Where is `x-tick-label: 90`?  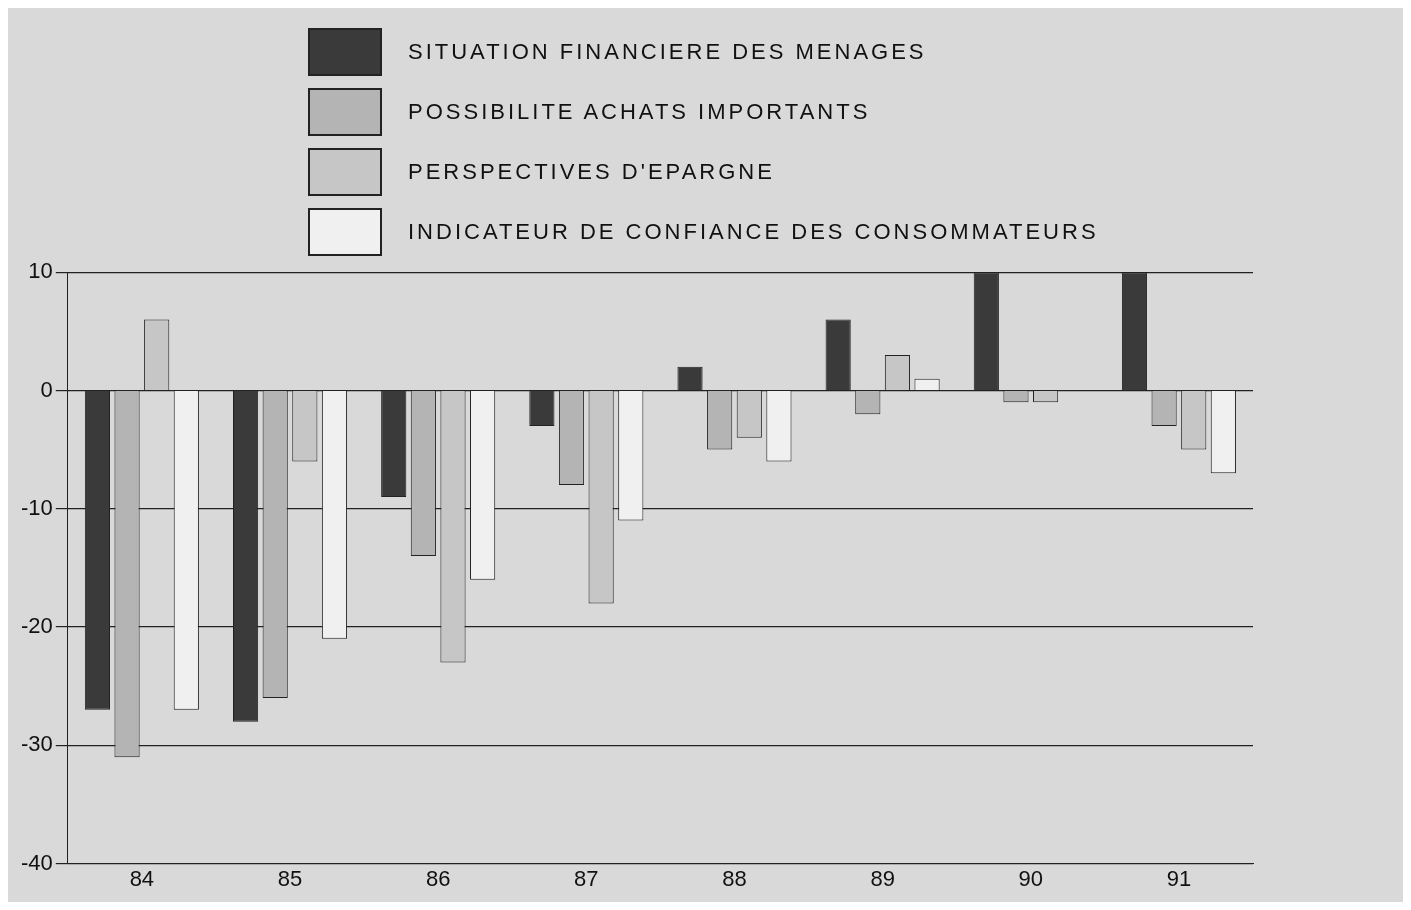 x-tick-label: 90 is located at coordinates (1031, 878).